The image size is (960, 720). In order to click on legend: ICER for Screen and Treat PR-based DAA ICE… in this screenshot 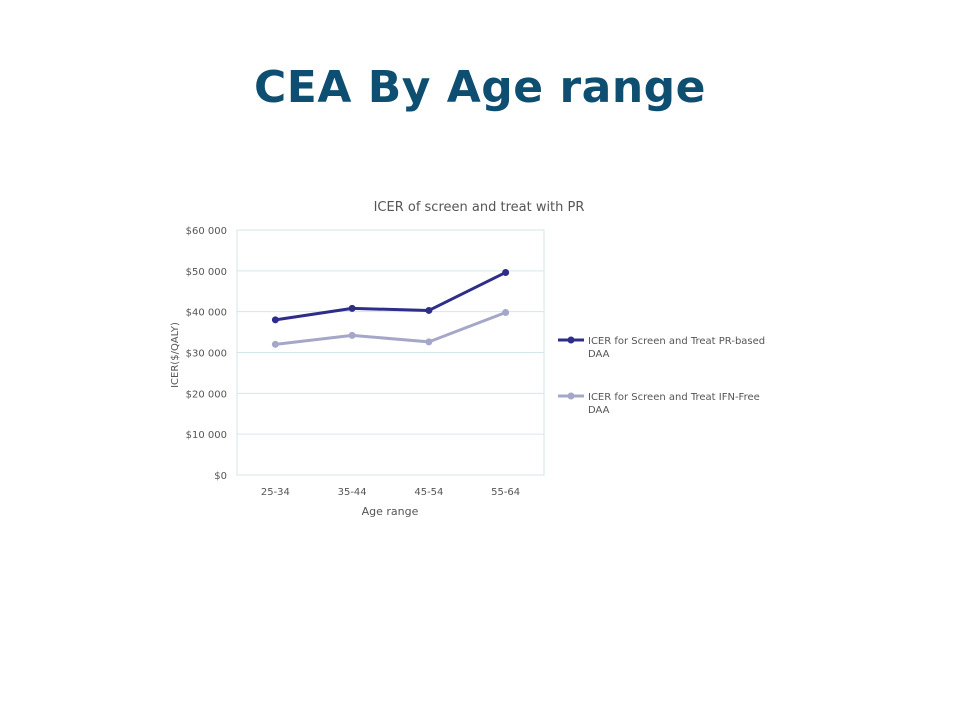, I will do `click(661, 376)`.